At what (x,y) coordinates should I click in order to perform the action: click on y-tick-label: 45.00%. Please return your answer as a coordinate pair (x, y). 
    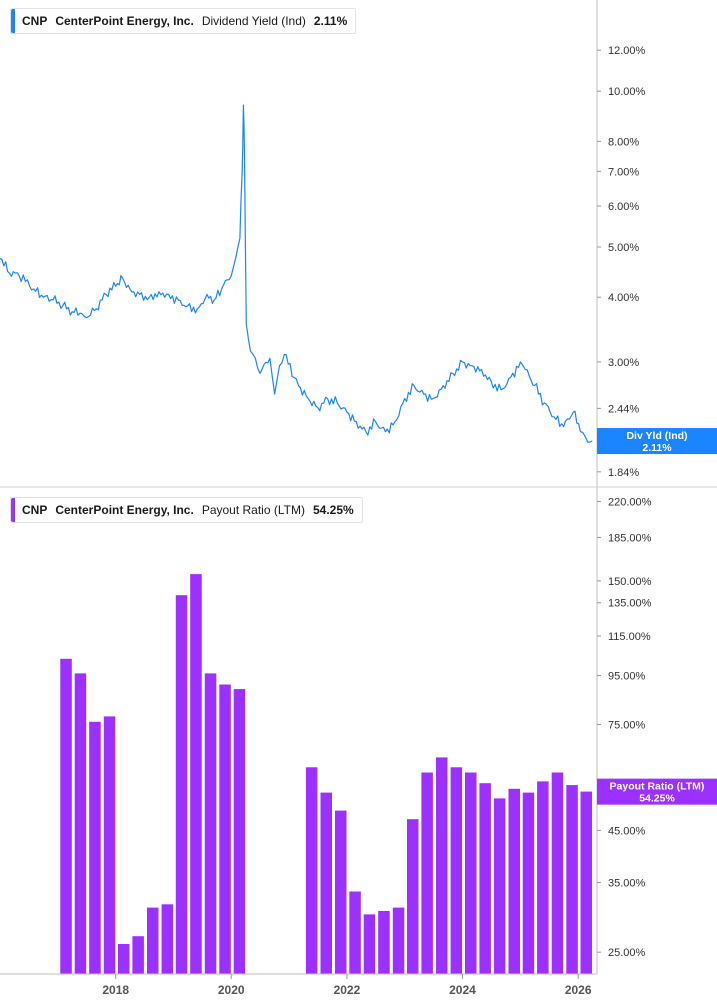
    Looking at the image, I should click on (627, 831).